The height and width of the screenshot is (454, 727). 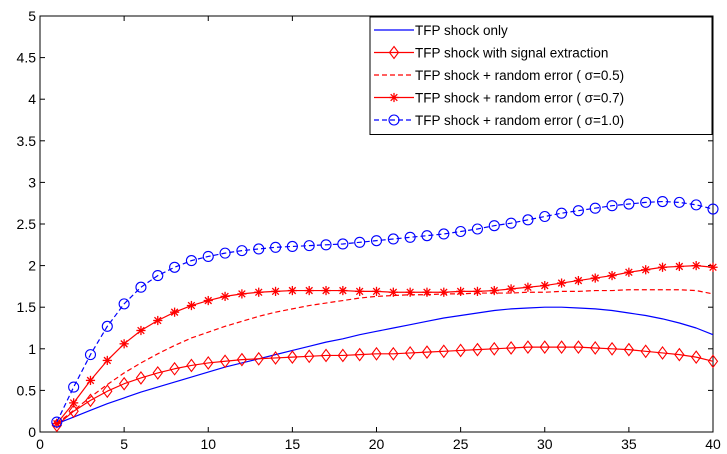 I want to click on y-tick-label: 3.5, so click(x=27, y=141).